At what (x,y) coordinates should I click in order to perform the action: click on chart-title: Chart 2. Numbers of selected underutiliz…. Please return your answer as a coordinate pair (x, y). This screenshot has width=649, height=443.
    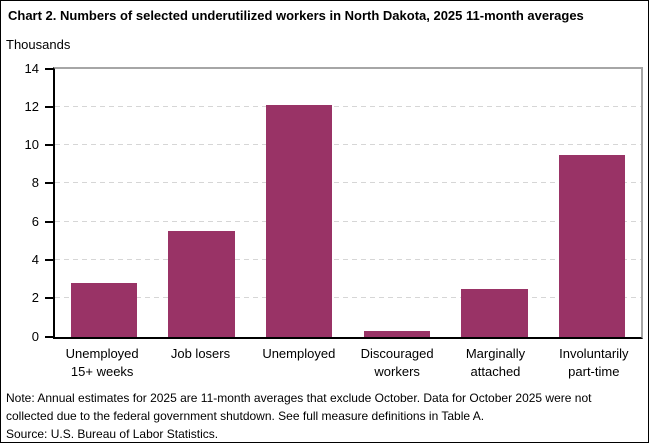
    Looking at the image, I should click on (296, 15).